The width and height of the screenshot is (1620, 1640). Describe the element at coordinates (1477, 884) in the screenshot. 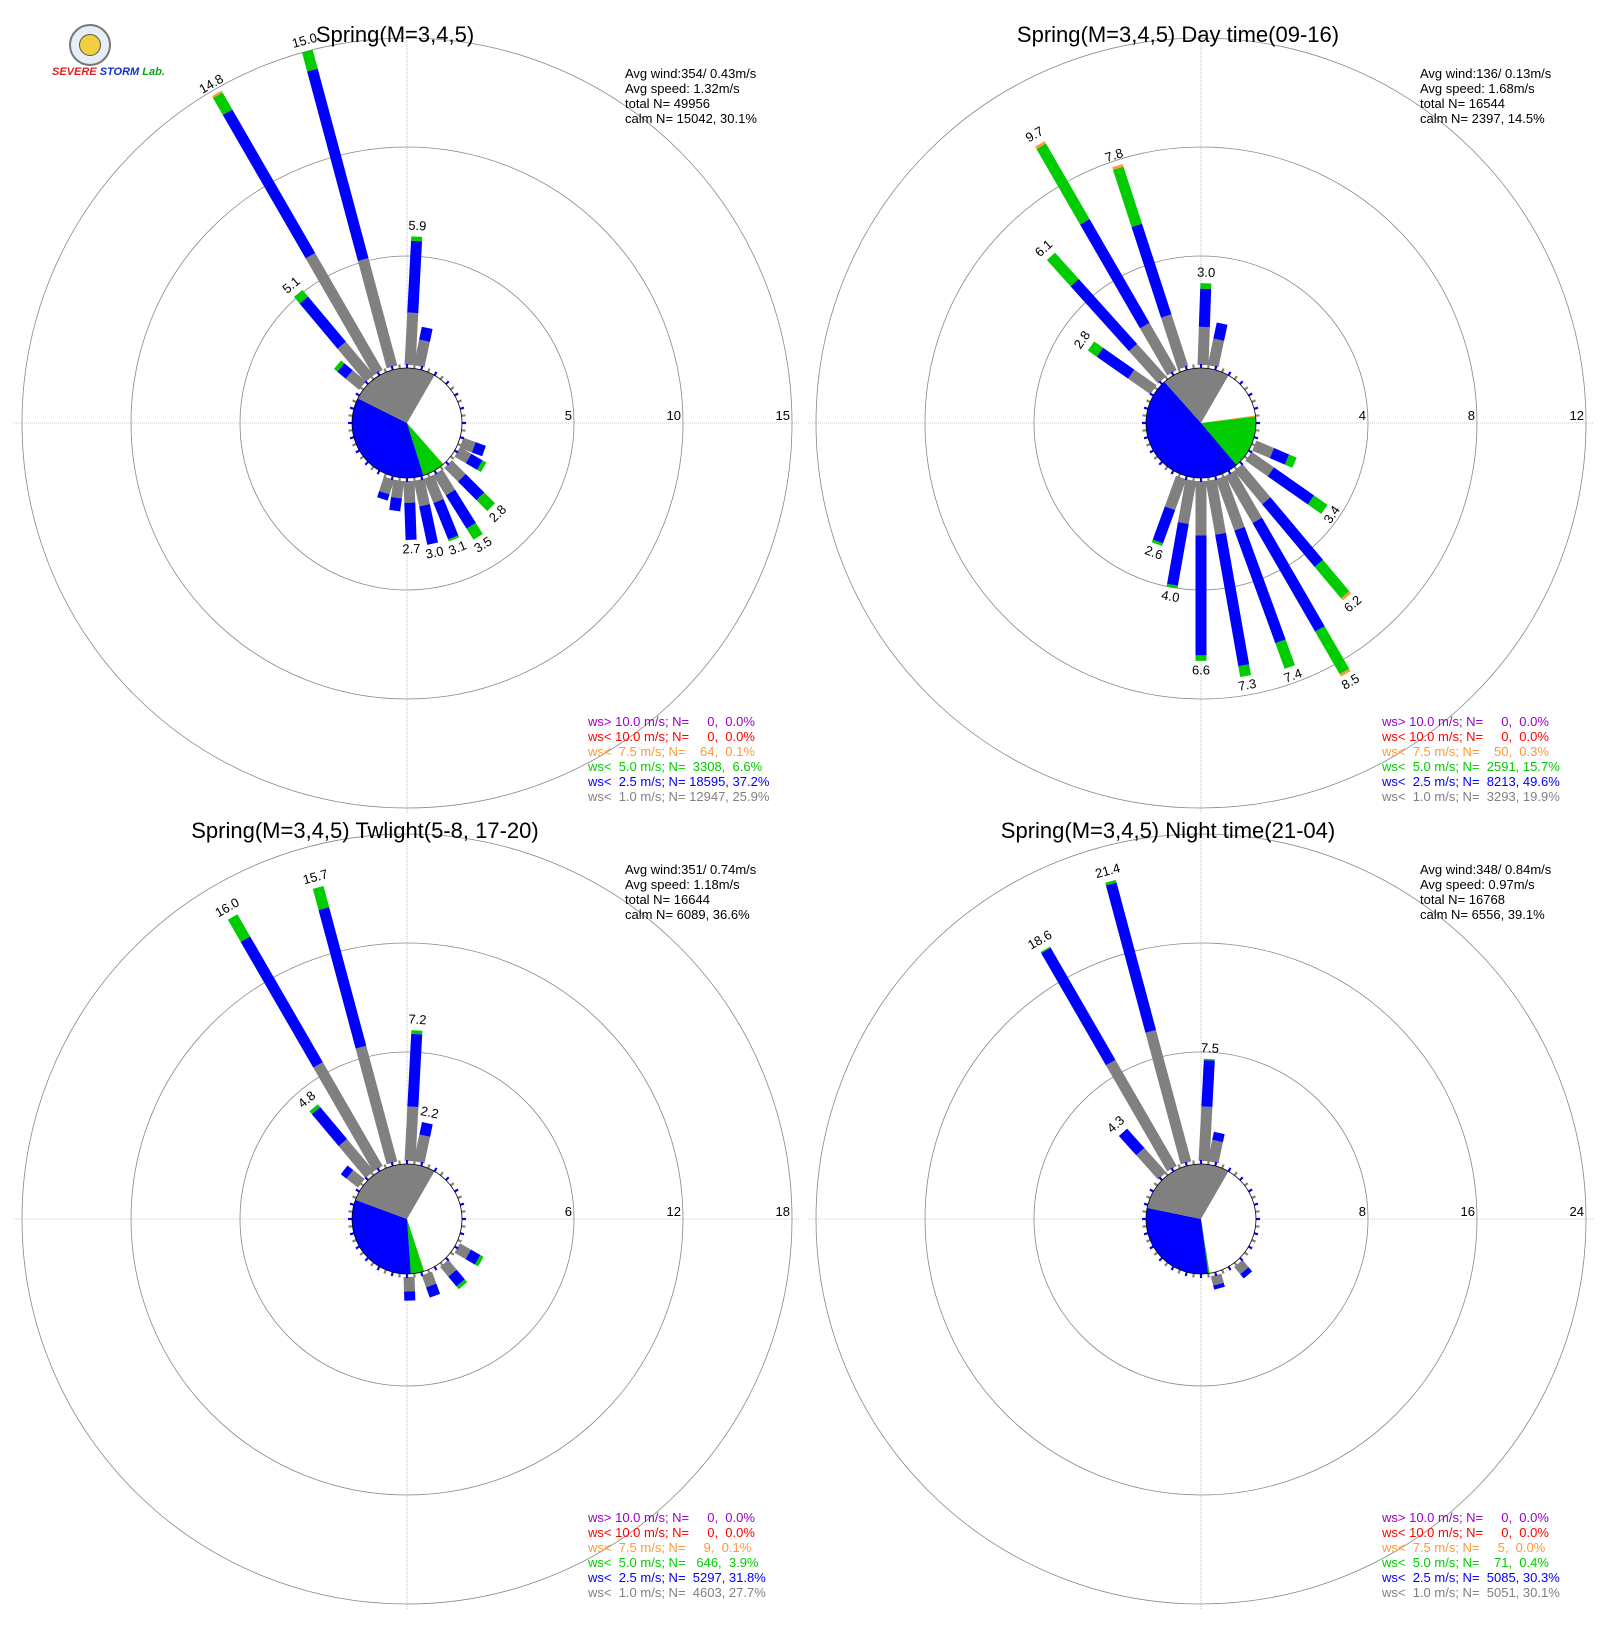

I see `stats-line: Avg speed: 0.97m/s` at that location.